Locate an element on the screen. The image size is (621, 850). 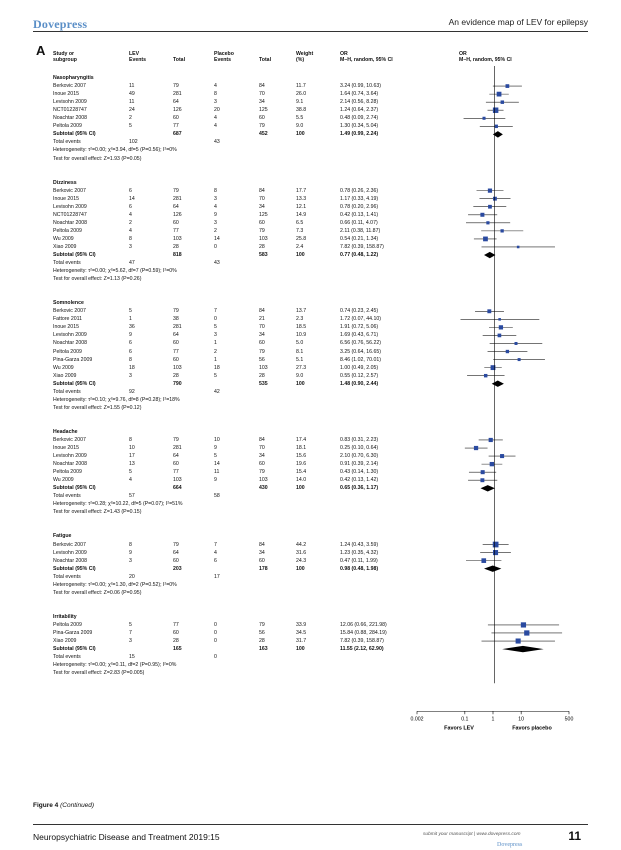
page-number: 11 is located at coordinates (574, 836).